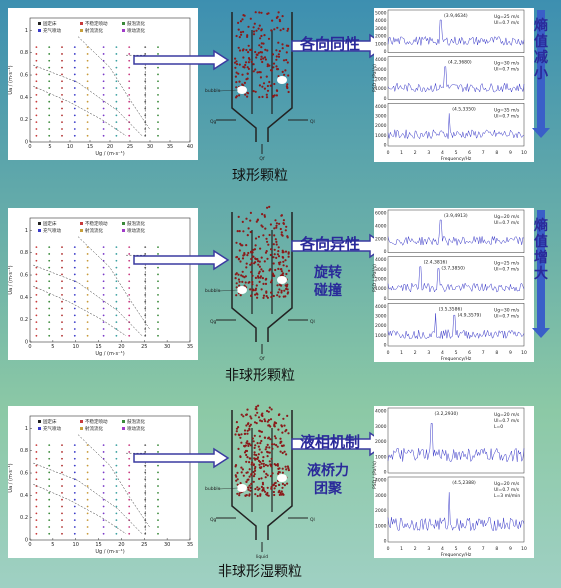 The height and width of the screenshot is (588, 561). I want to click on psd-panel-bg, so click(454, 85).